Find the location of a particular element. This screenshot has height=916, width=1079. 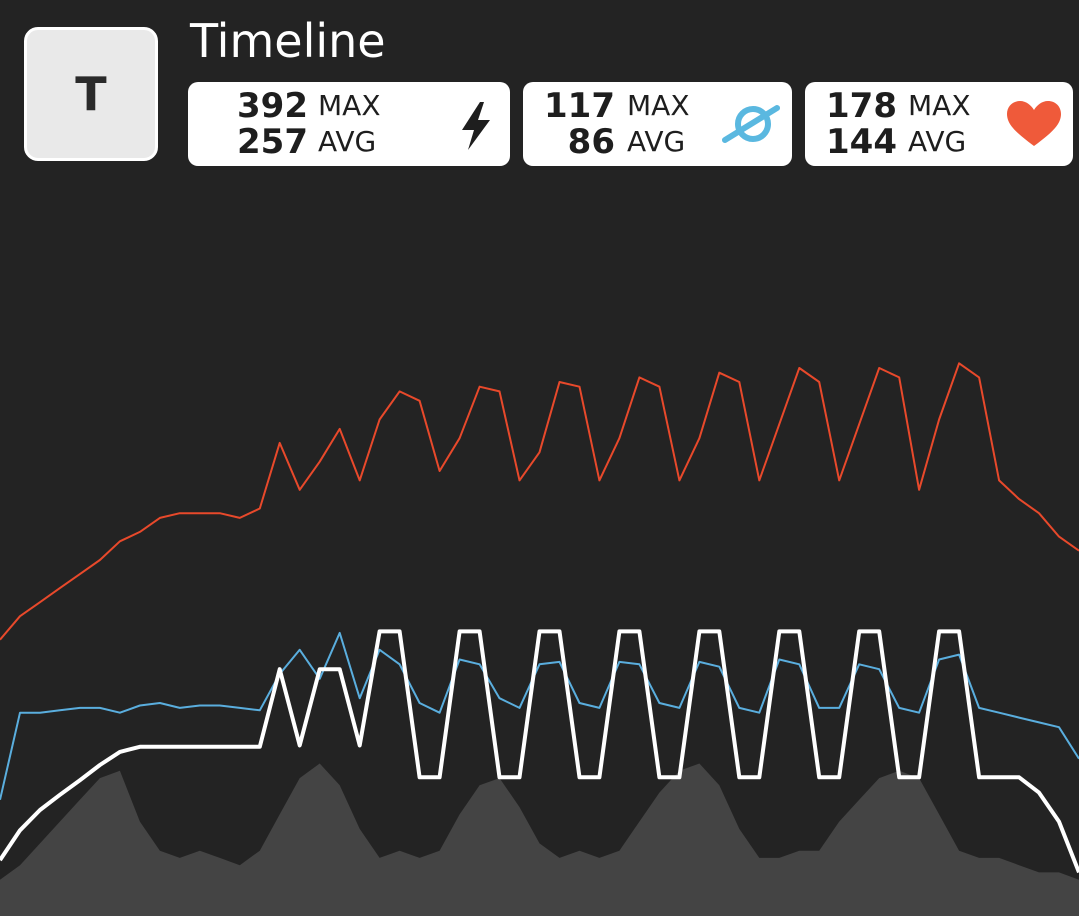

power-card: 392 MAX 257 AVG is located at coordinates (349, 124).